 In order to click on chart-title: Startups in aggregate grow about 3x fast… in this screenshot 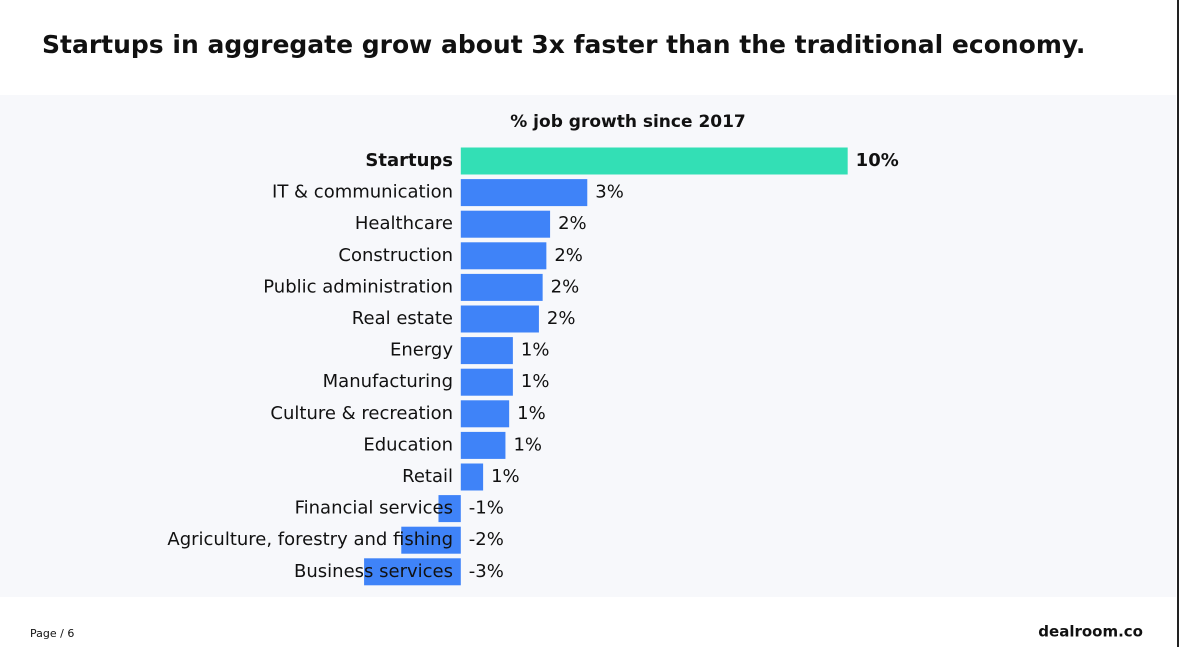, I will do `click(563, 44)`.